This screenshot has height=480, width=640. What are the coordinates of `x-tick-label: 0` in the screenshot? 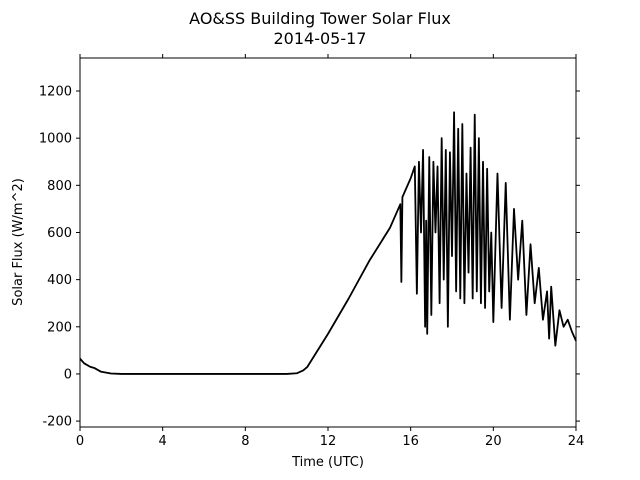 It's located at (80, 441).